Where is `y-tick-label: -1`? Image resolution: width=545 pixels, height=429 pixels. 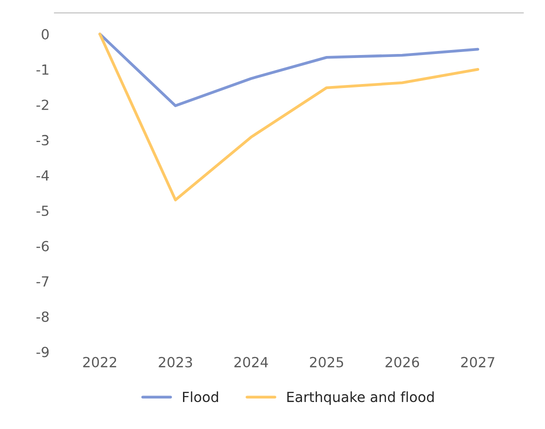
y-tick-label: -1 is located at coordinates (42, 69).